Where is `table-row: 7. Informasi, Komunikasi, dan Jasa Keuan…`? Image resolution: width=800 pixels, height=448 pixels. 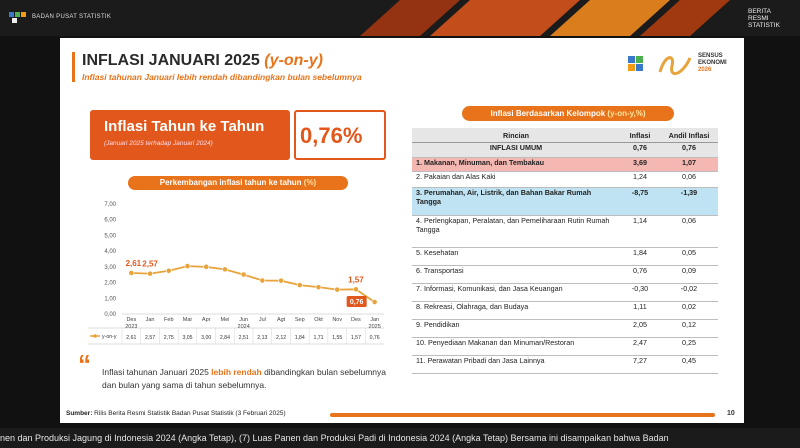 table-row: 7. Informasi, Komunikasi, dan Jasa Keuan… is located at coordinates (565, 292).